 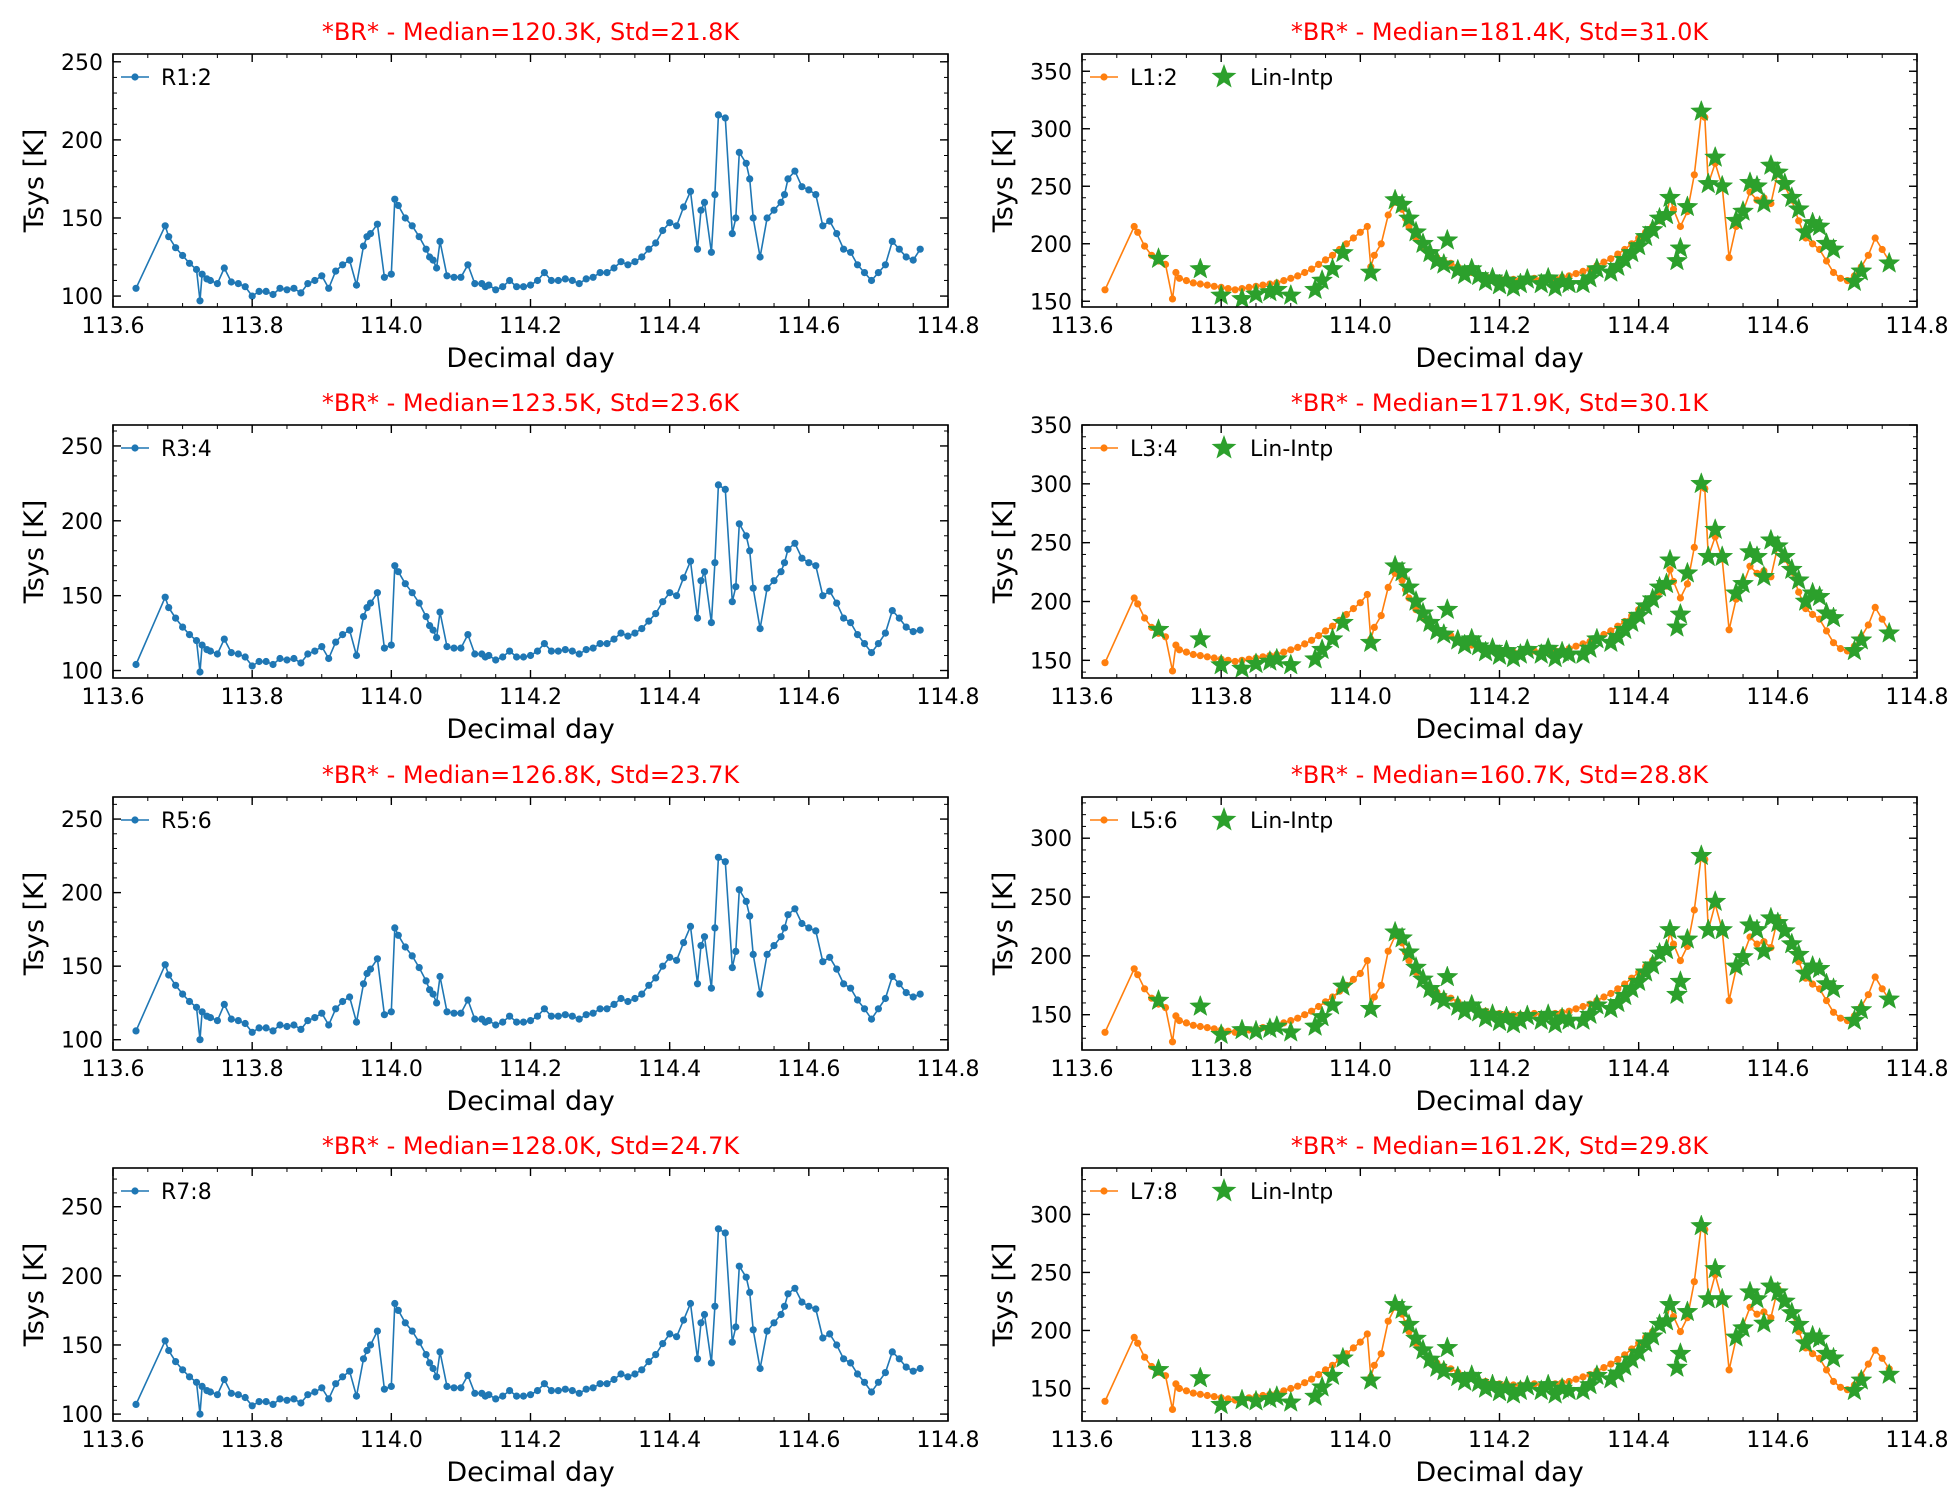 What do you see at coordinates (166, 821) in the screenshot?
I see `legend-item: R5:6` at bounding box center [166, 821].